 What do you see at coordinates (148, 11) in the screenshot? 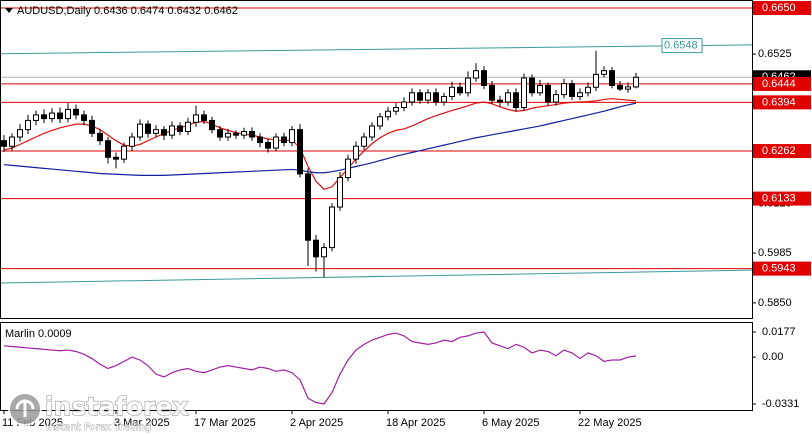
I see `high-value: 0.6474` at bounding box center [148, 11].